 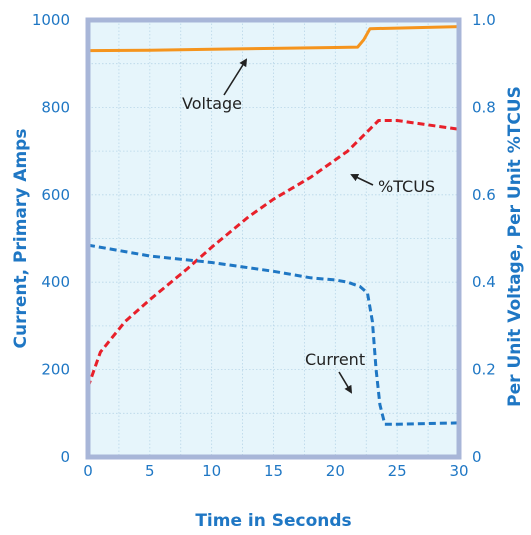 What do you see at coordinates (484, 107) in the screenshot?
I see `right-y-tick-label: 0.8` at bounding box center [484, 107].